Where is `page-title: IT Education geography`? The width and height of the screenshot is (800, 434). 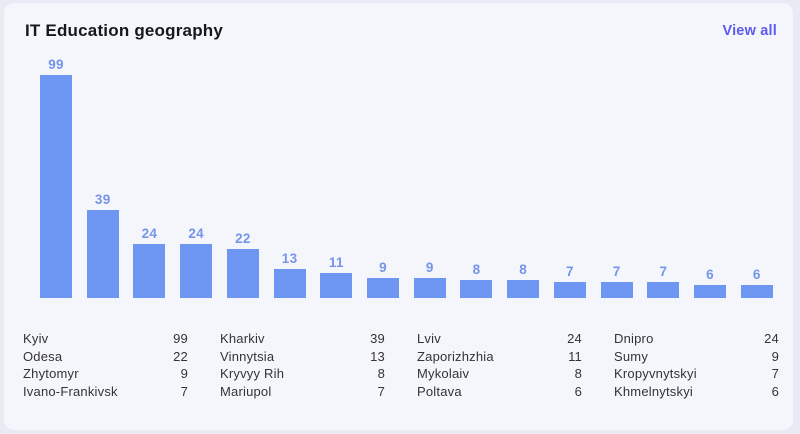 page-title: IT Education geography is located at coordinates (124, 30).